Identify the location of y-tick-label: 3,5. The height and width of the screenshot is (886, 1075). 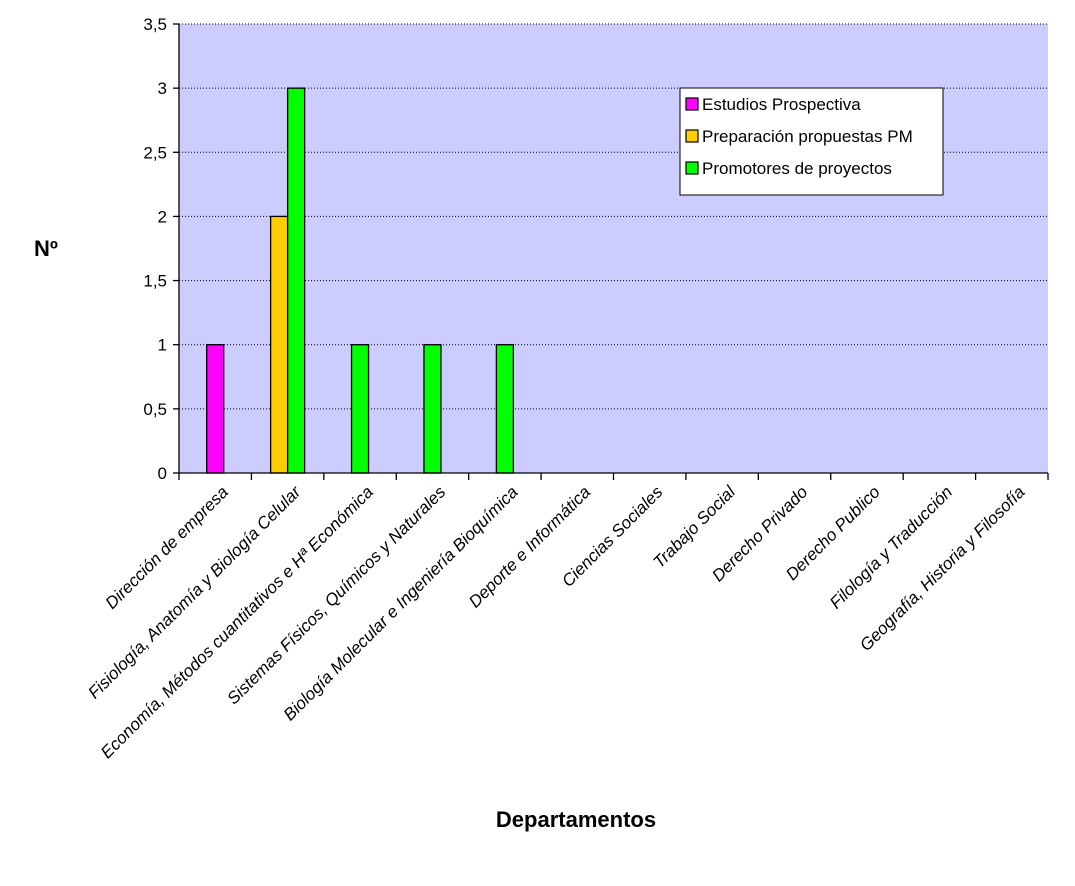
(155, 24).